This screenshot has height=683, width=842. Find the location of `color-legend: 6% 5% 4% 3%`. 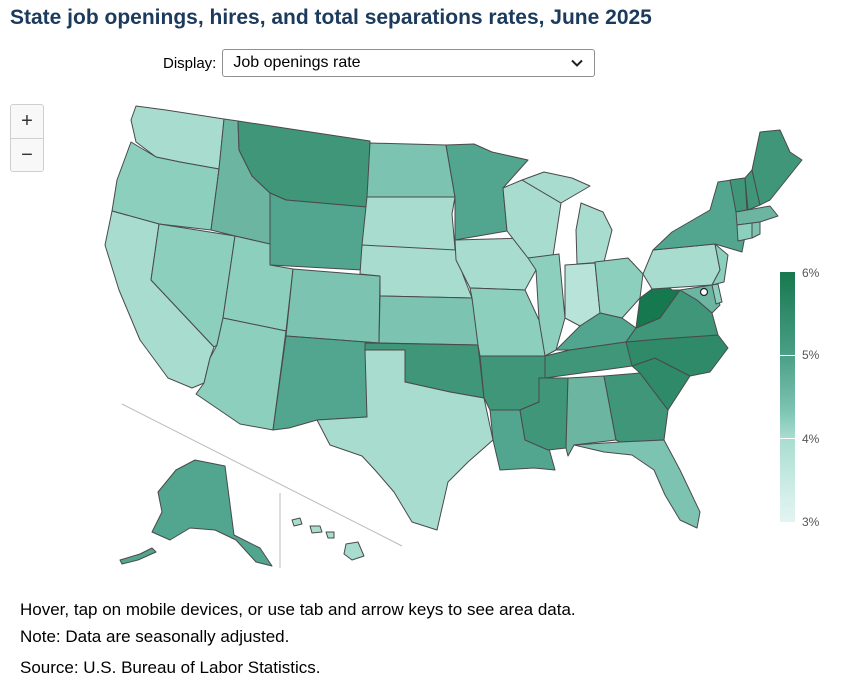

color-legend: 6% 5% 4% 3% is located at coordinates (810, 397).